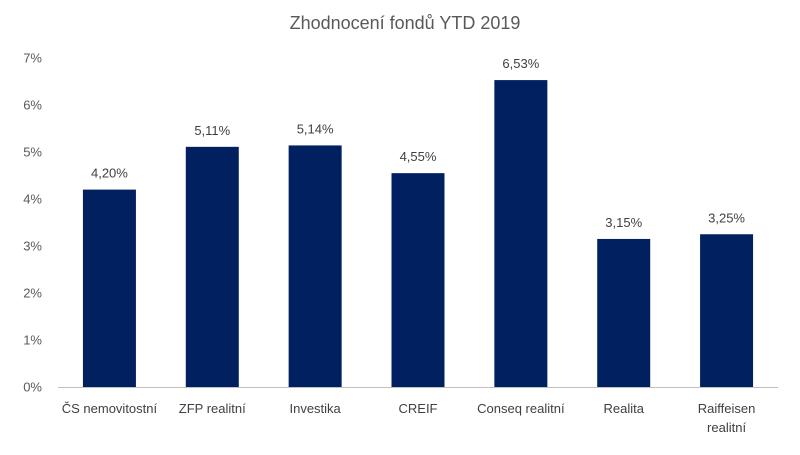 This screenshot has height=455, width=800. Describe the element at coordinates (32, 105) in the screenshot. I see `y-tick-label: 6%` at that location.